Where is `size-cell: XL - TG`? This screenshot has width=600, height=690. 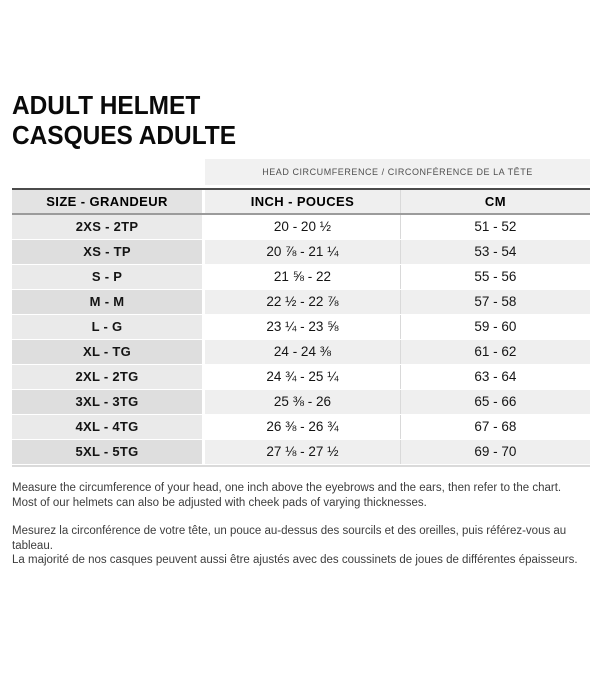 size-cell: XL - TG is located at coordinates (109, 352).